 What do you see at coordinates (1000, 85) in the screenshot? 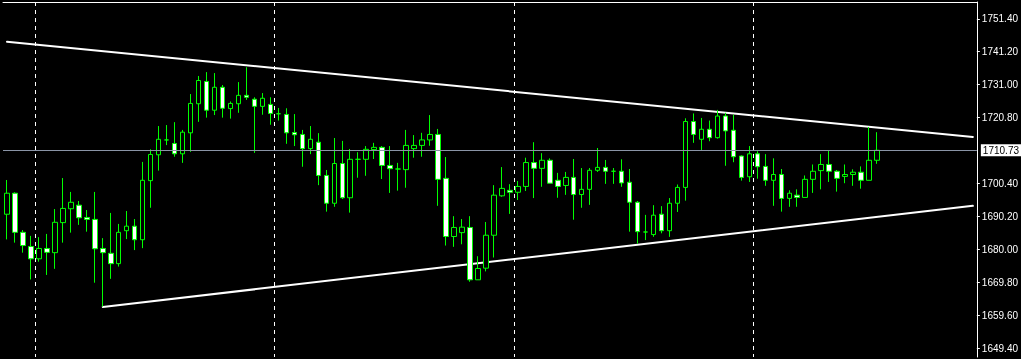
I see `y-tick-label: 1731.00` at bounding box center [1000, 85].